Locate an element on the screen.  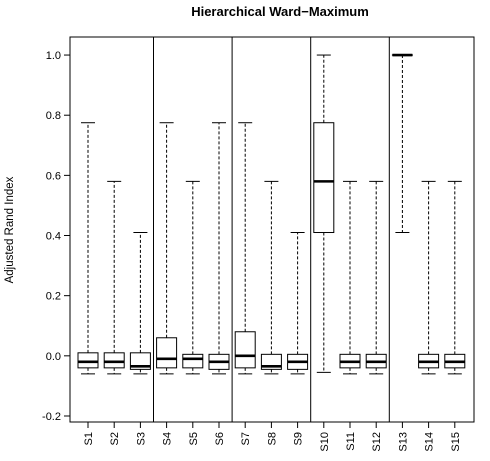
x-tick-label: S7 is located at coordinates (246, 438).